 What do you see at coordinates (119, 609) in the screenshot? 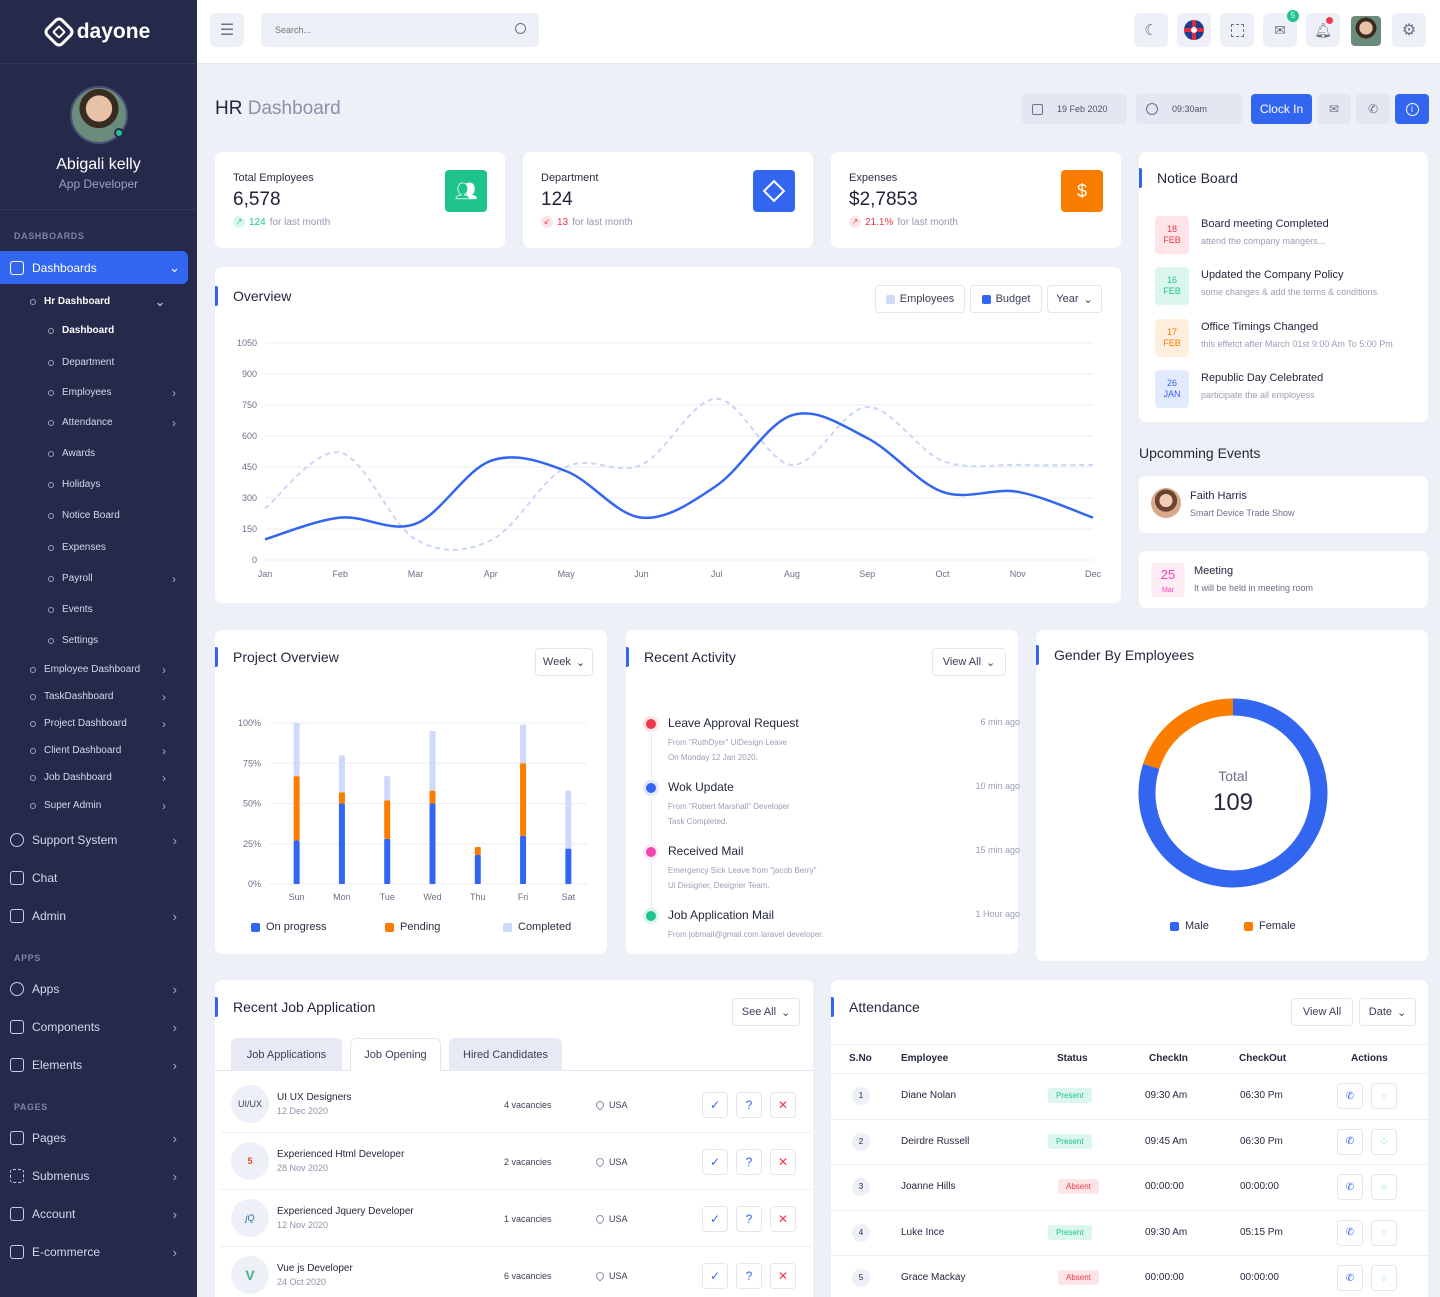
I see `sidebar-item-events: Events` at bounding box center [119, 609].